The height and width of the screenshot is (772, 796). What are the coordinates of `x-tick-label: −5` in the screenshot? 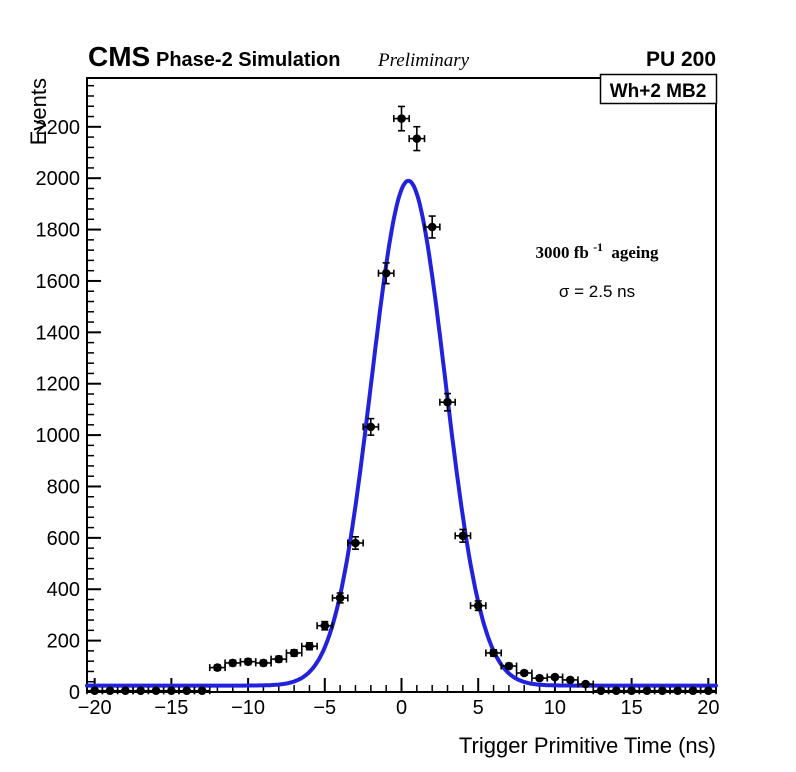 It's located at (324, 708).